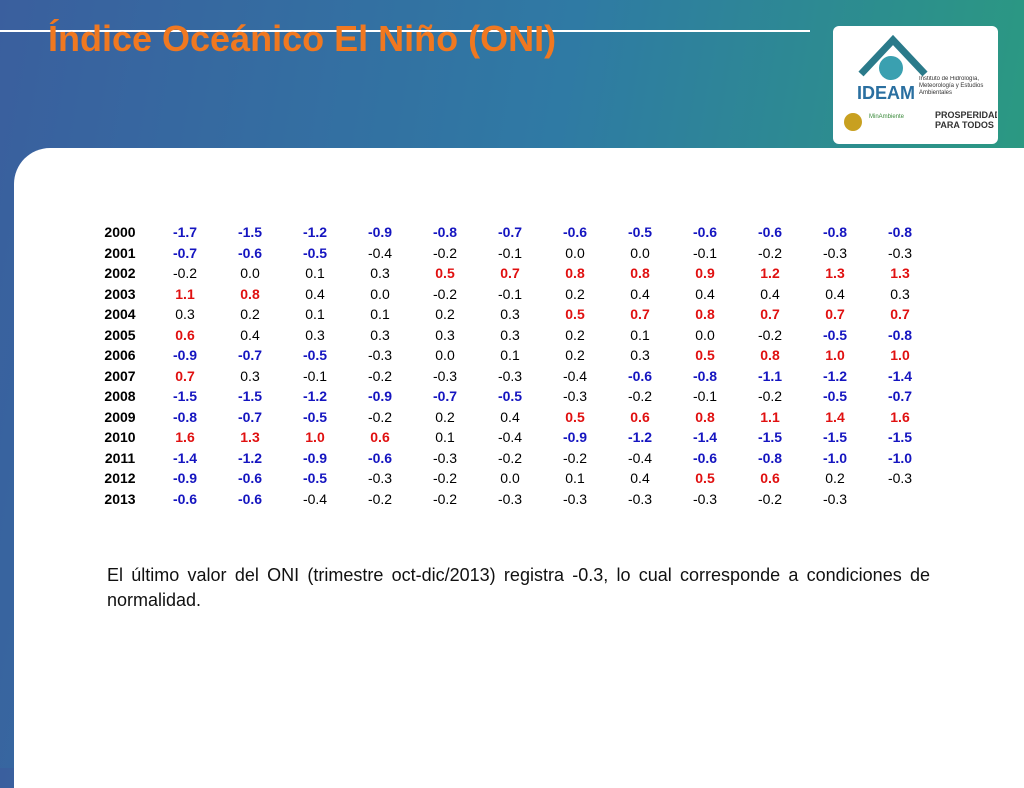 This screenshot has height=788, width=1024. Describe the element at coordinates (770, 375) in the screenshot. I see `oni-cell: -1.1` at that location.